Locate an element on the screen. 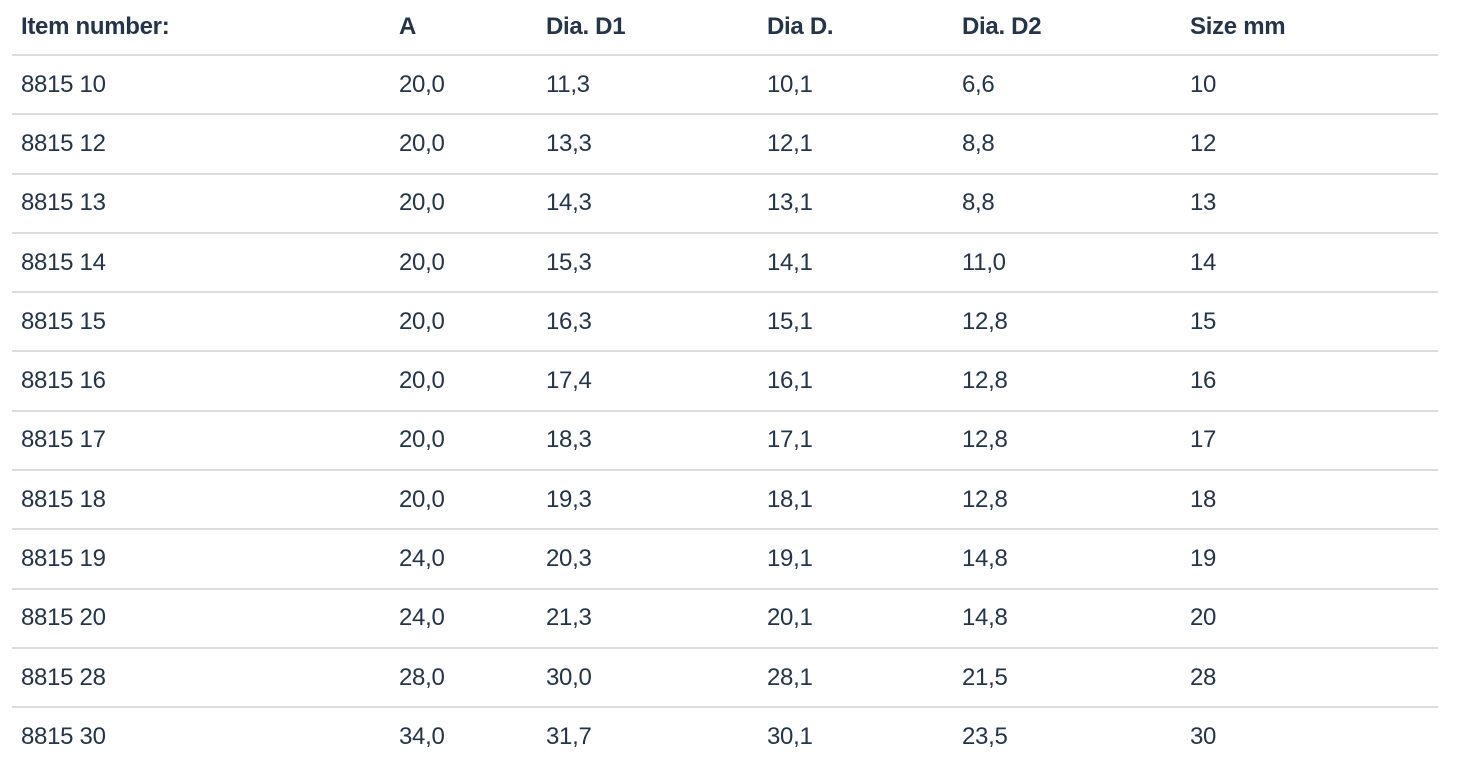  cell-size-mm: 20 is located at coordinates (1309, 618).